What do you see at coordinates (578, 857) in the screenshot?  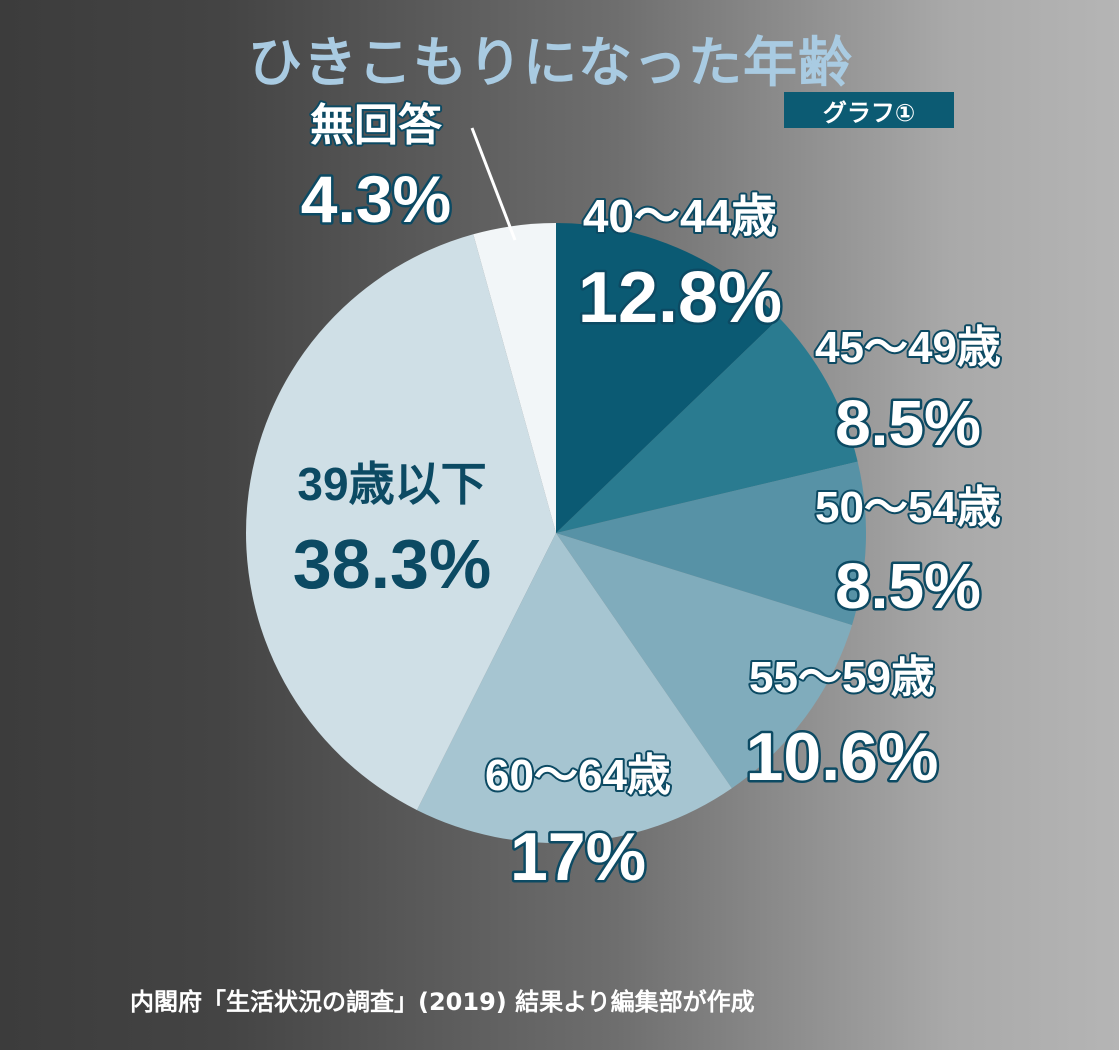 I see `slice-value-label: 17%` at bounding box center [578, 857].